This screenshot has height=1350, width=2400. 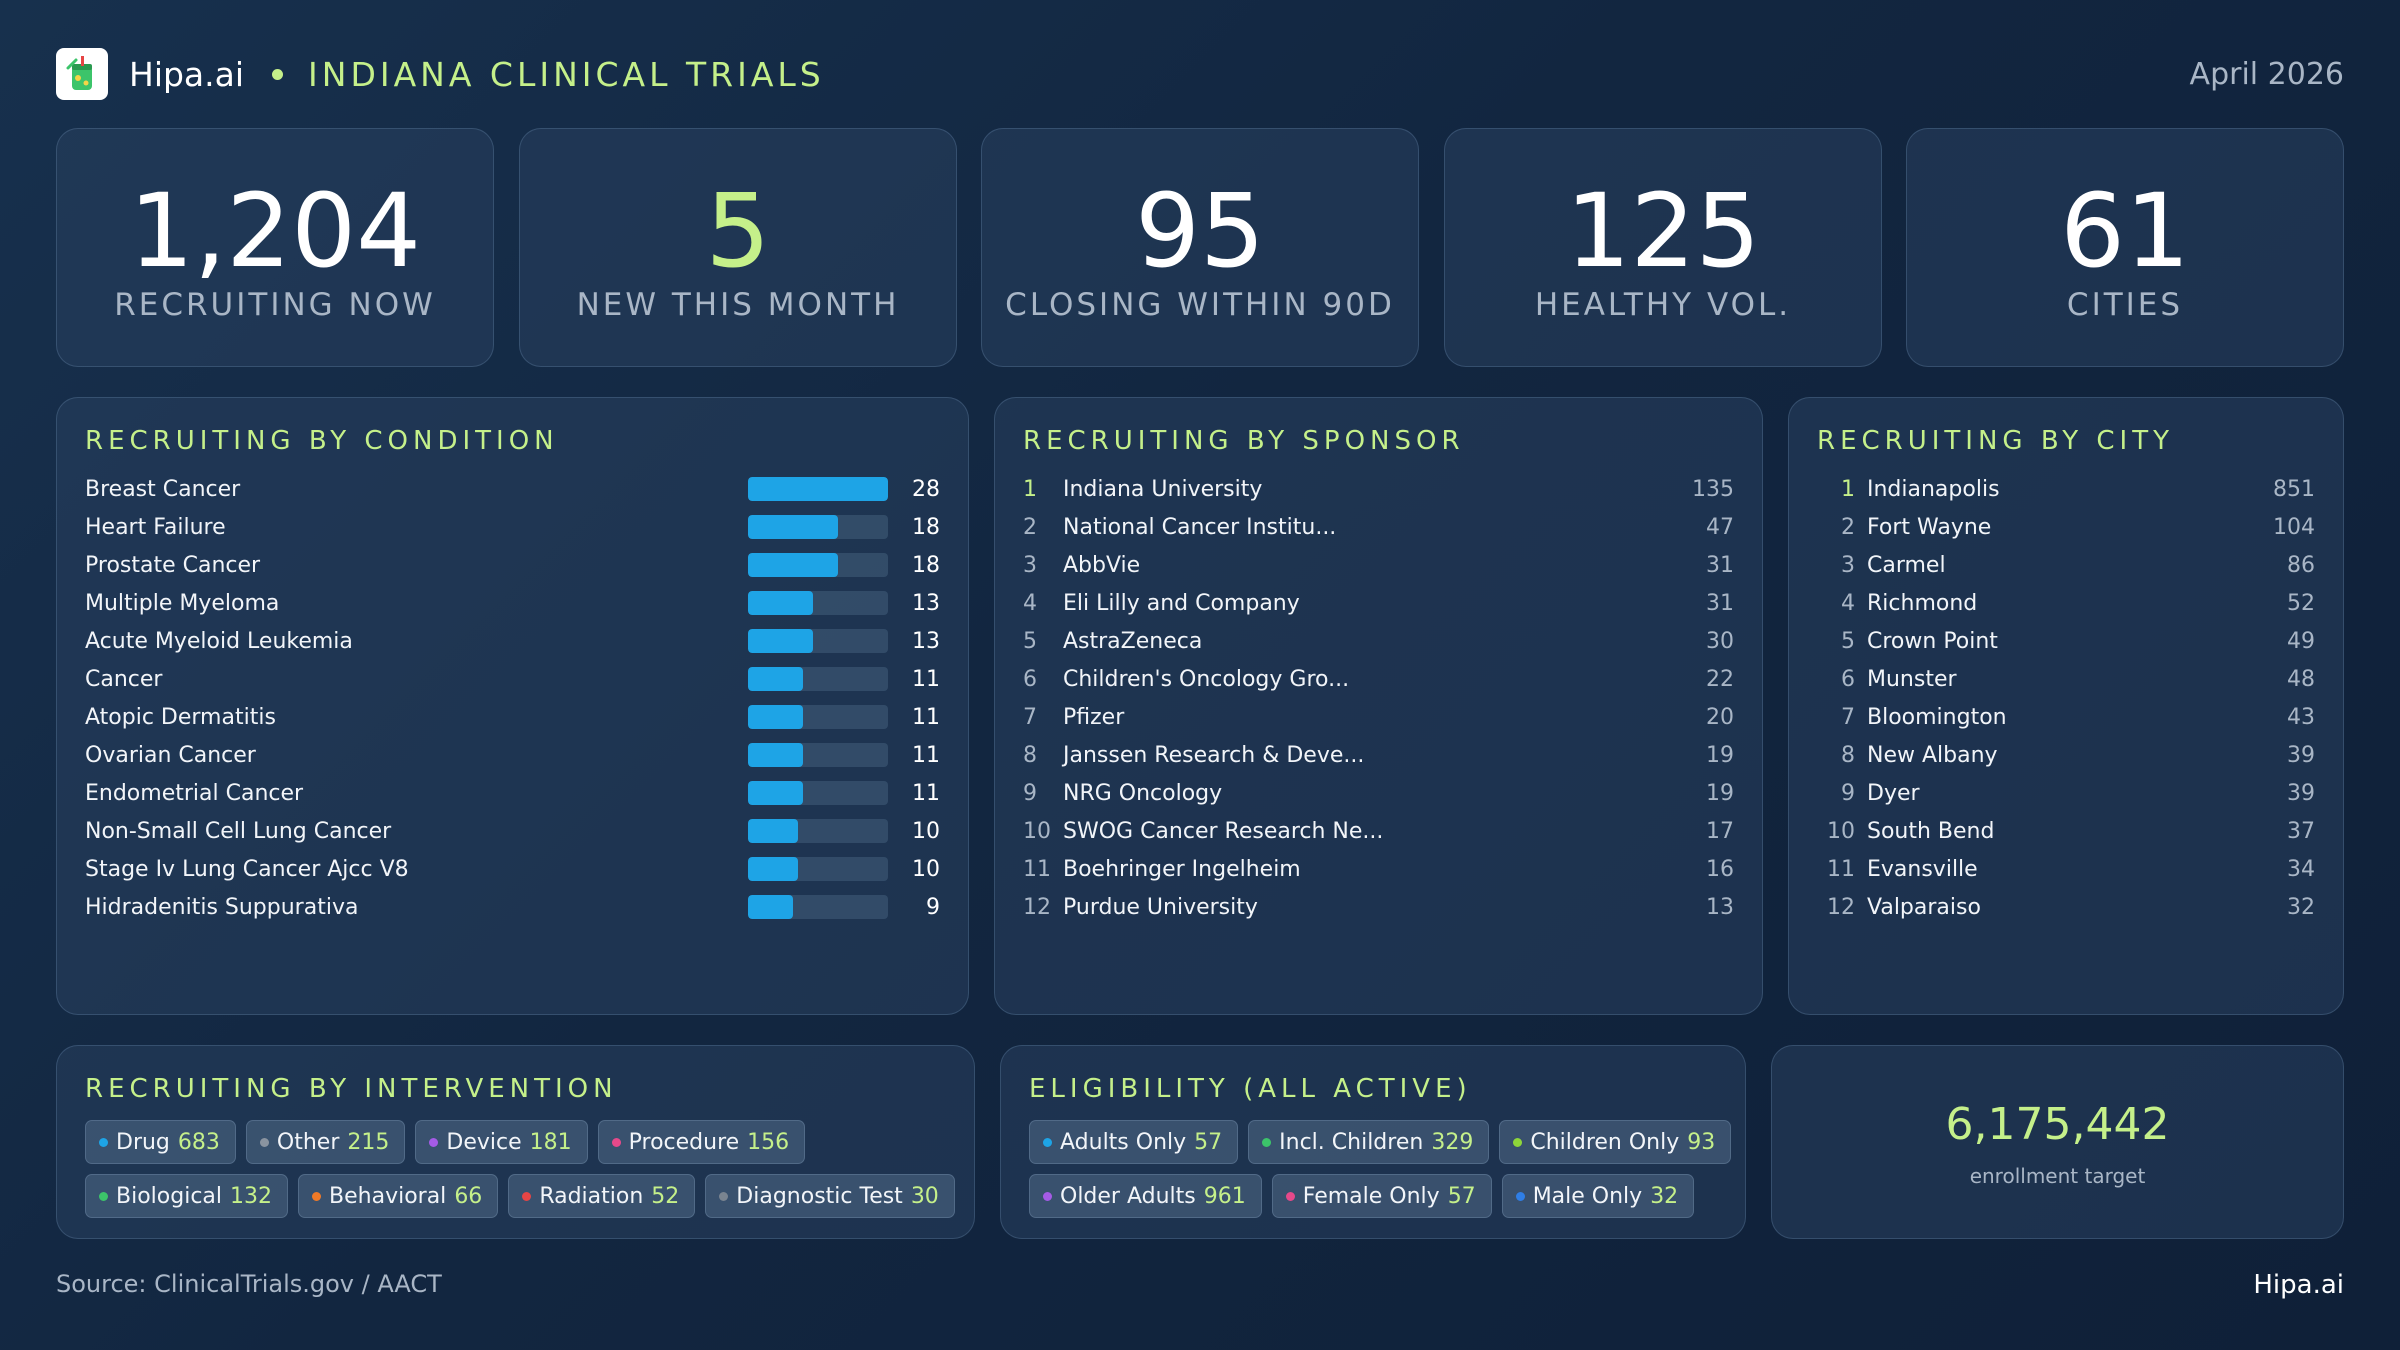 I want to click on eligibility-chip: Incl. Children 329, so click(x=1369, y=1142).